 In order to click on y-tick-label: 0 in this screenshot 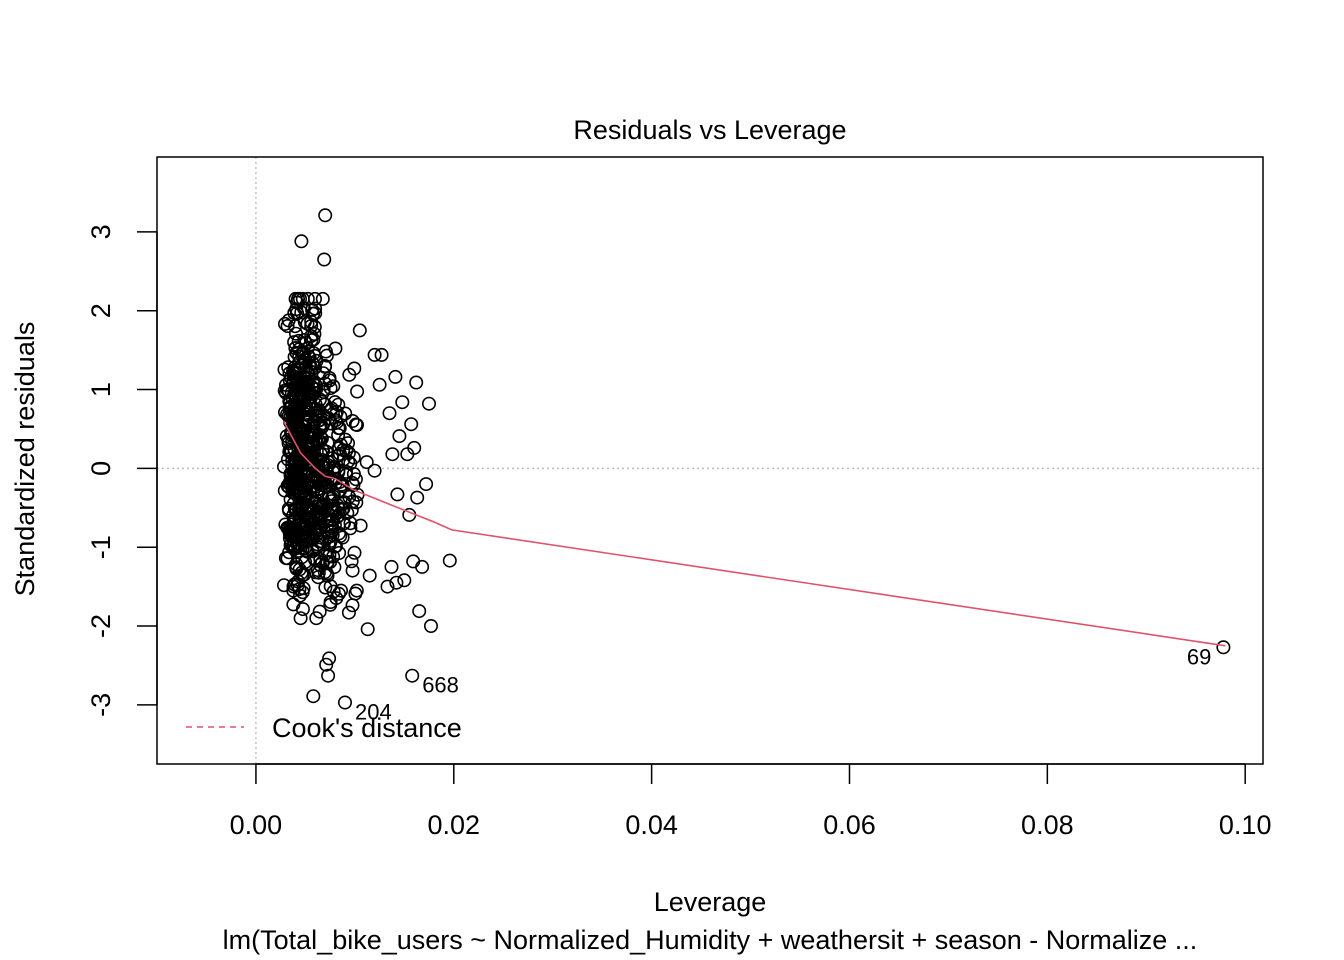, I will do `click(101, 468)`.